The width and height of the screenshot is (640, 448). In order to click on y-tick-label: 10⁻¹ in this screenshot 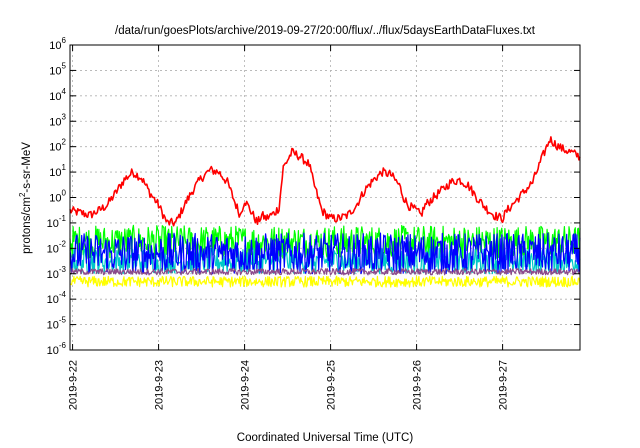, I will do `click(57, 222)`.